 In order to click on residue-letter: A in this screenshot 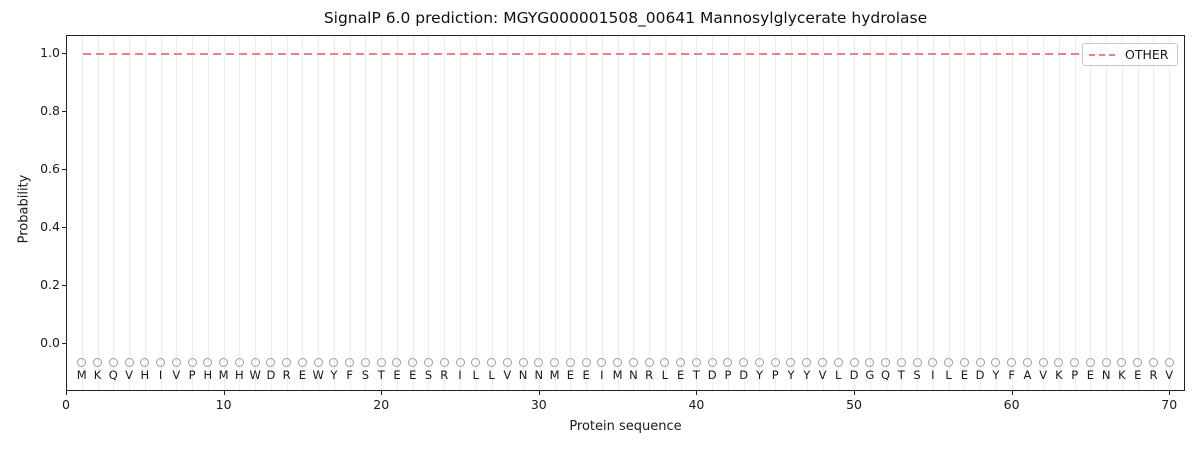, I will do `click(1027, 375)`.